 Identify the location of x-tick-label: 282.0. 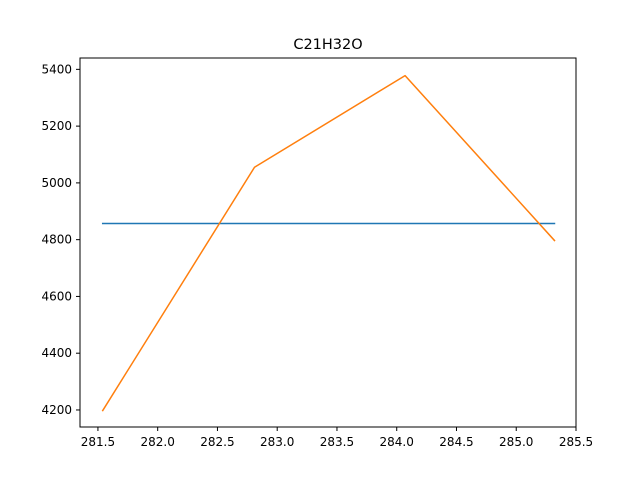
(158, 442).